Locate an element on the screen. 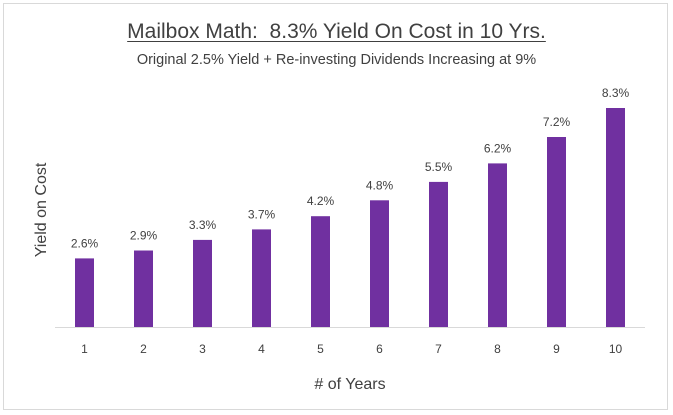  data-label-year-9: 7.2% is located at coordinates (557, 122).